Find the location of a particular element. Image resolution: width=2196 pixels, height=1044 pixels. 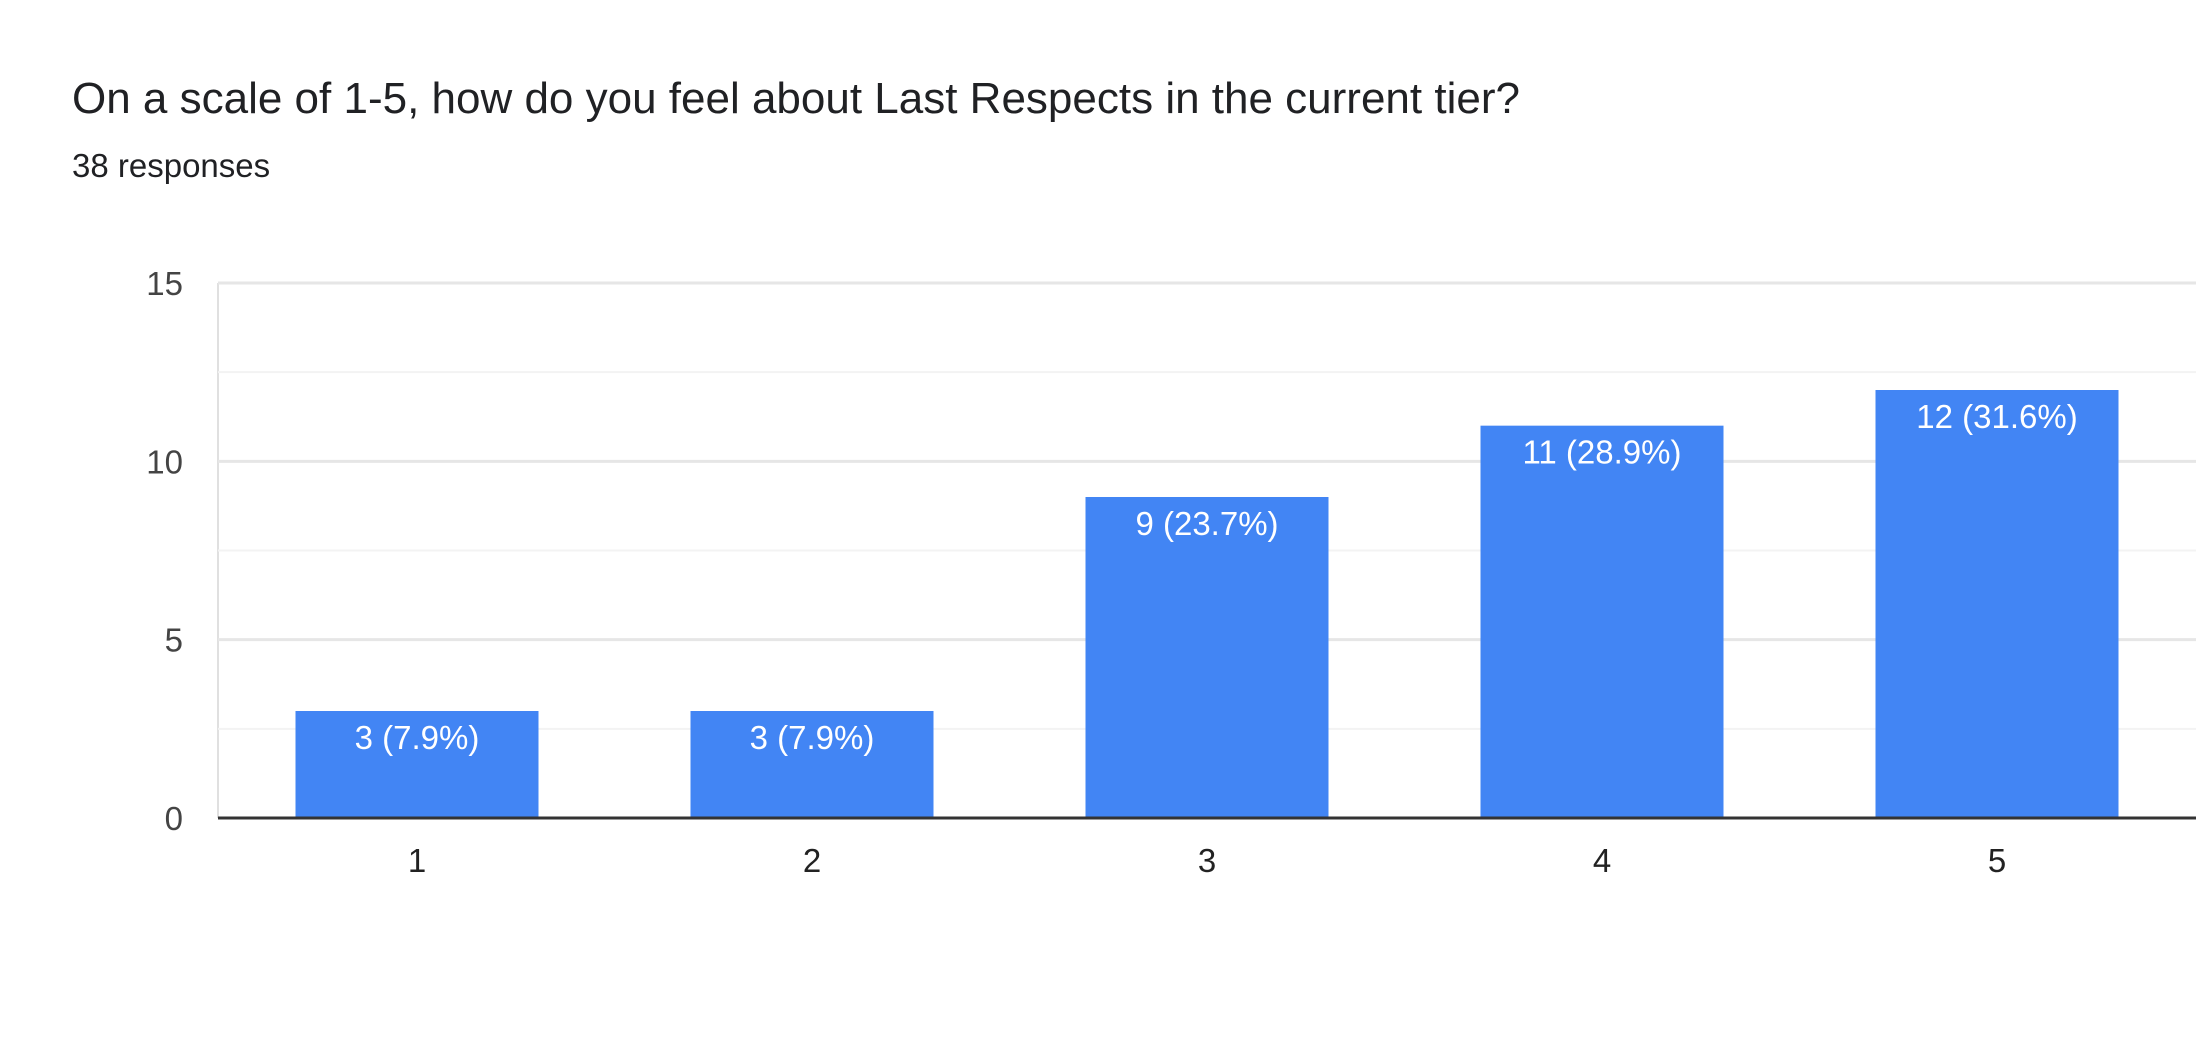

x-tick-label: 3 is located at coordinates (1207, 860).